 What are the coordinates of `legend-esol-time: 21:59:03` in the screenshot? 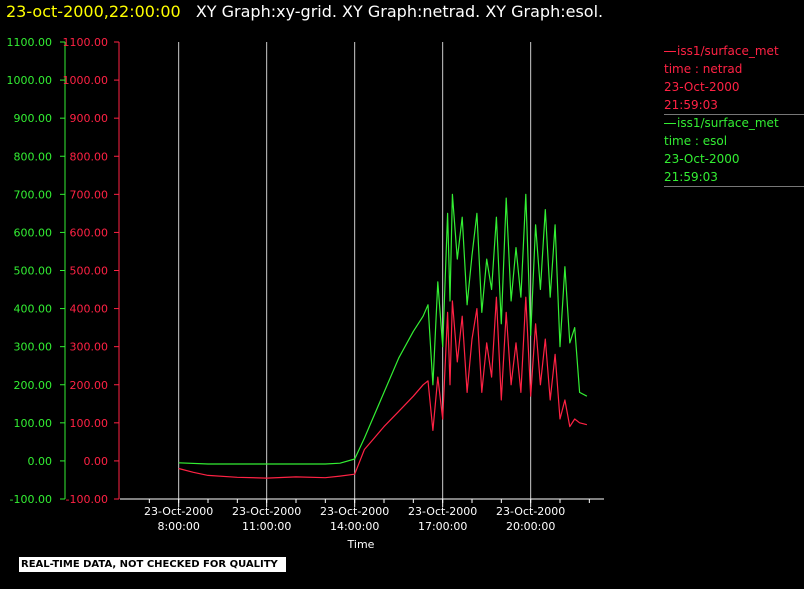 It's located at (691, 177).